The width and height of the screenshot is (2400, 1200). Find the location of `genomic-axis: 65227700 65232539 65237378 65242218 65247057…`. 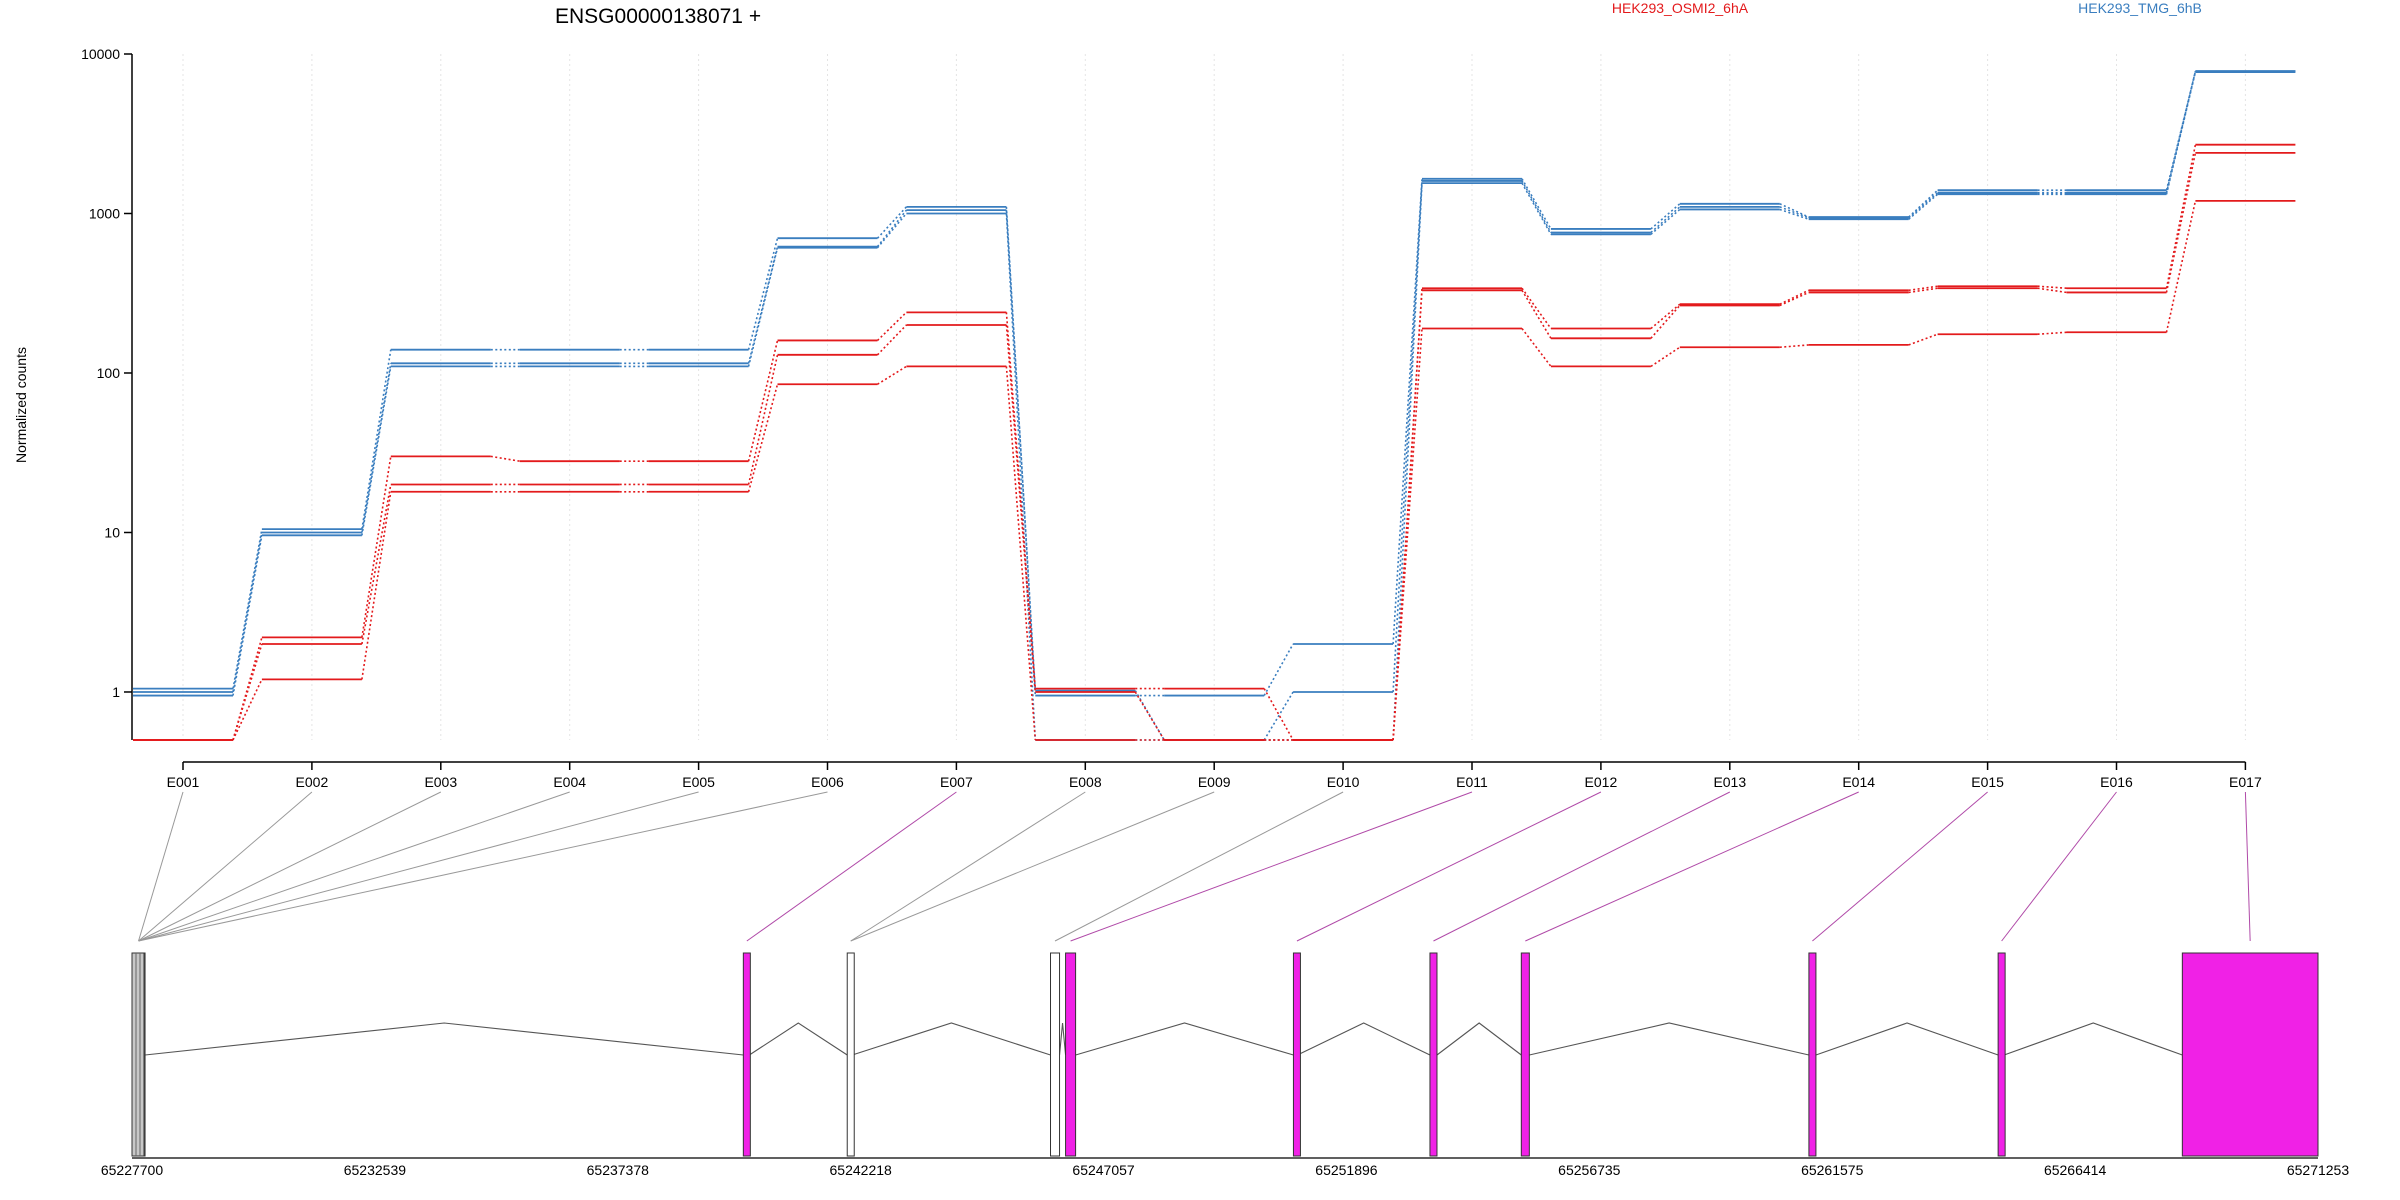

genomic-axis: 65227700 65232539 65237378 65242218 65247057… is located at coordinates (1225, 1167).